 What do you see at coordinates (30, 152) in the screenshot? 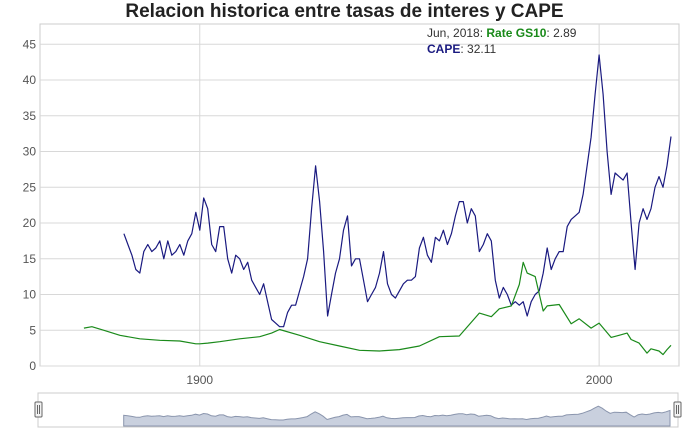
I see `y-tick-label: 30` at bounding box center [30, 152].